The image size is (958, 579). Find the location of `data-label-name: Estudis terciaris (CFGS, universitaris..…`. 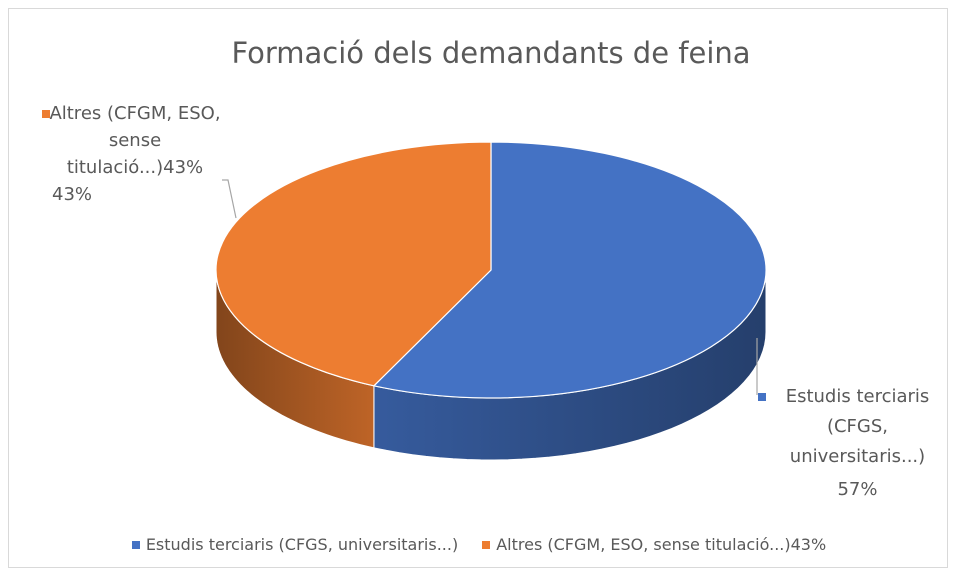

data-label-name: Estudis terciaris (CFGS, universitaris..… is located at coordinates (857, 426).